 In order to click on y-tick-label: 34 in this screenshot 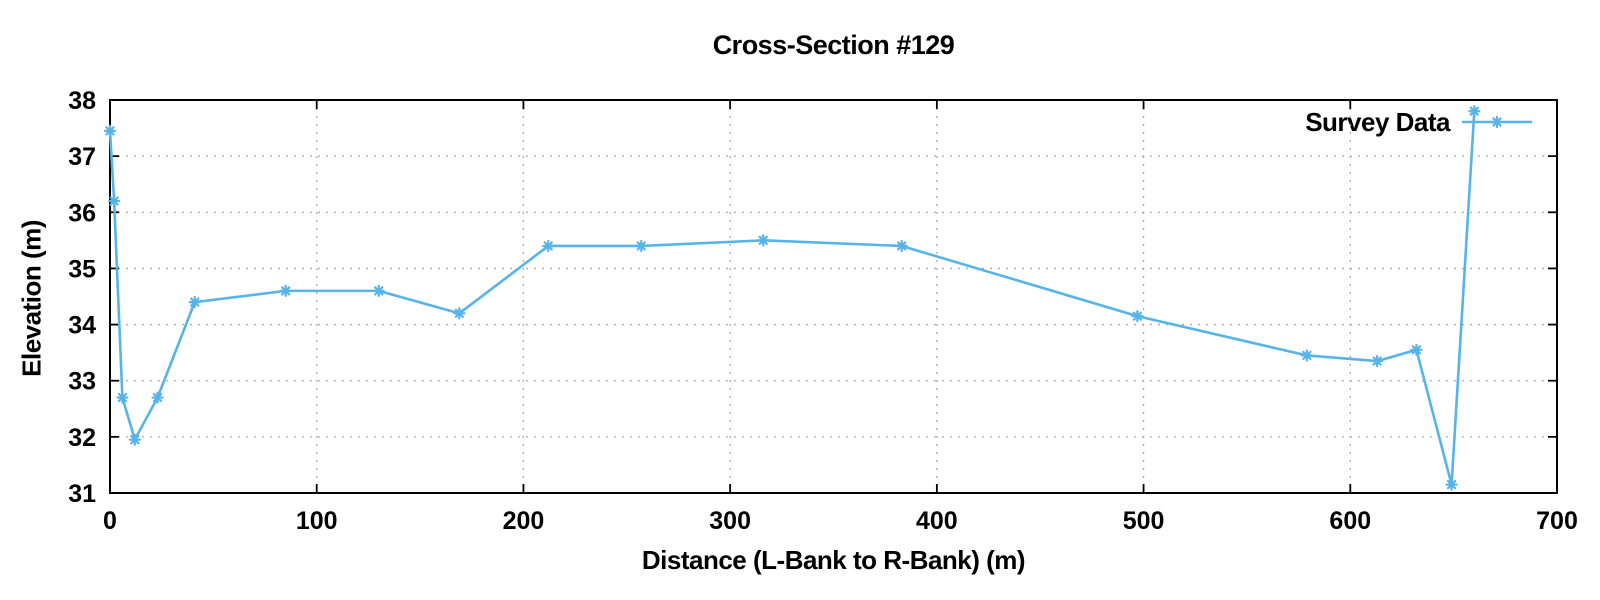, I will do `click(82, 326)`.